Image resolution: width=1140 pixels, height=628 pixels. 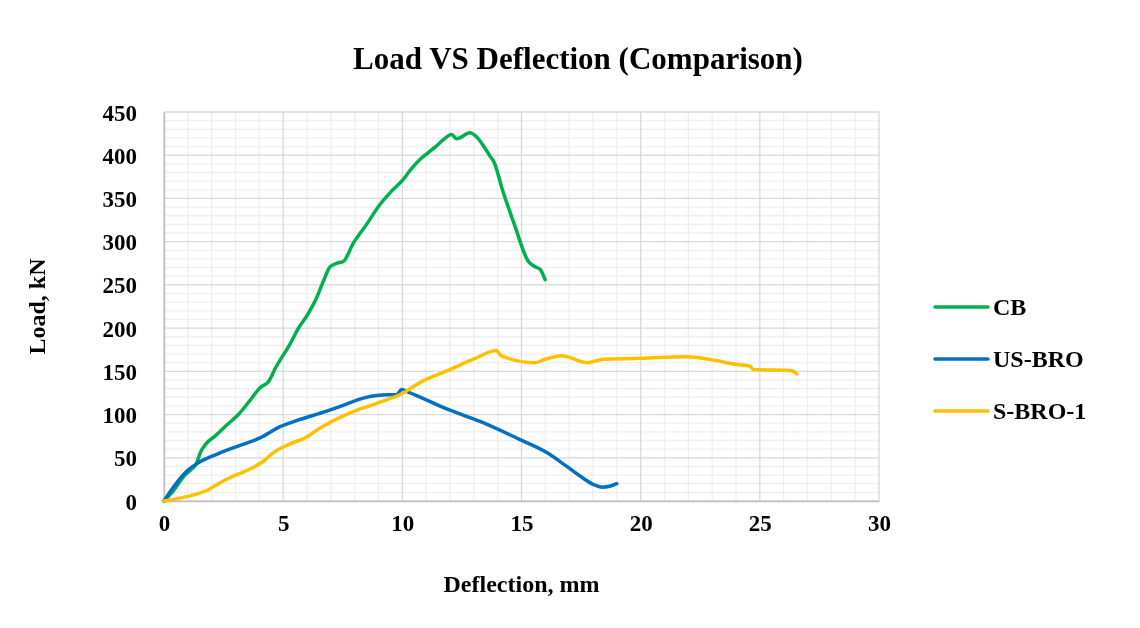 I want to click on legend-label: US-BRO, so click(x=1038, y=359).